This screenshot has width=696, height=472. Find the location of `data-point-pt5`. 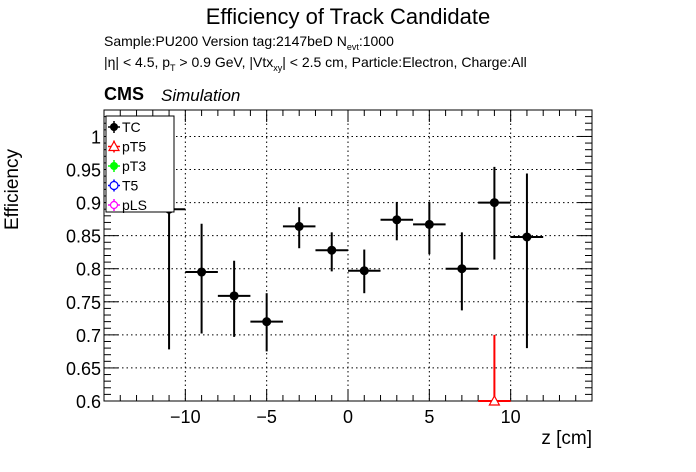

data-point-pt5 is located at coordinates (494, 400).